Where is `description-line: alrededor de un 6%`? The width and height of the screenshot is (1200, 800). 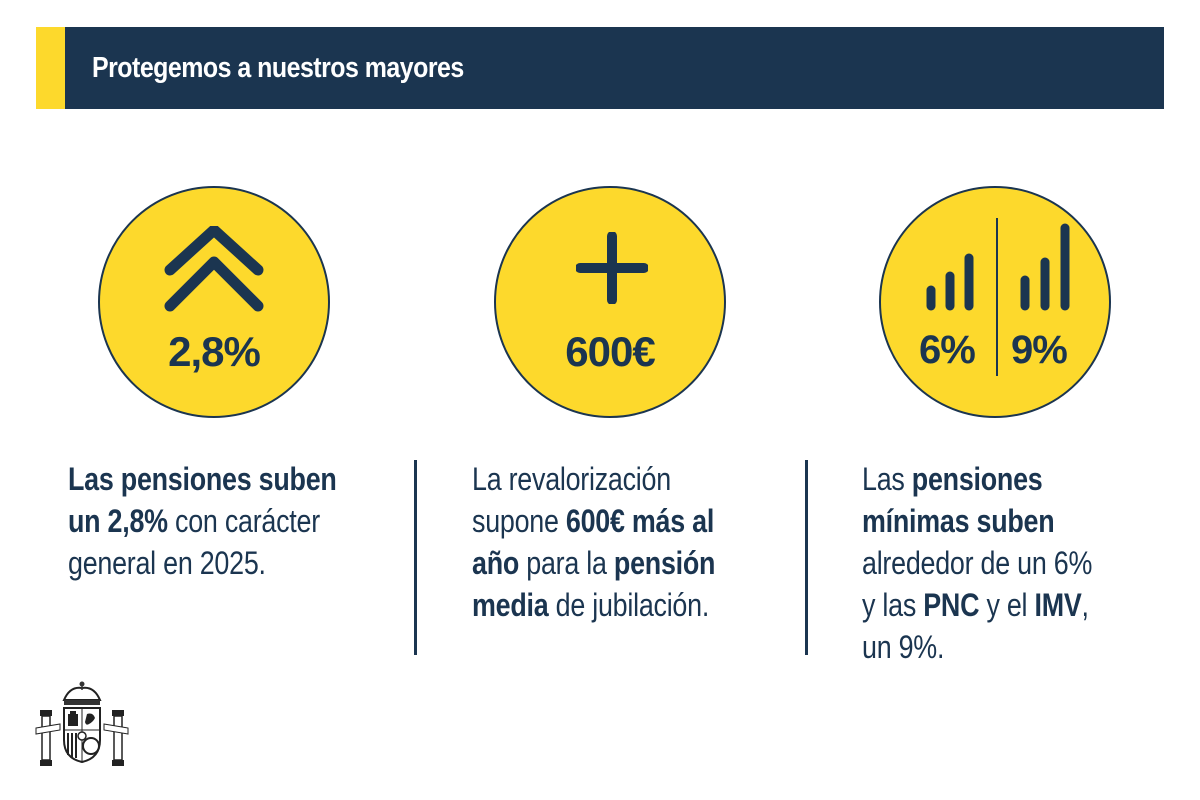 description-line: alrededor de un 6% is located at coordinates (977, 563).